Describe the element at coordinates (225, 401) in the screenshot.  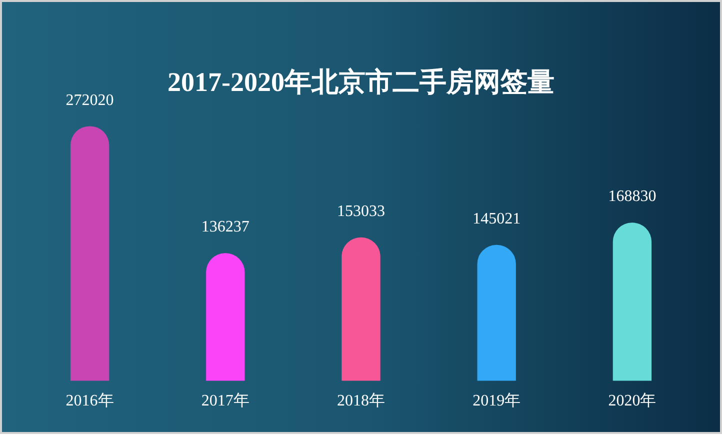
I see `x-tick-label: 2017年` at that location.